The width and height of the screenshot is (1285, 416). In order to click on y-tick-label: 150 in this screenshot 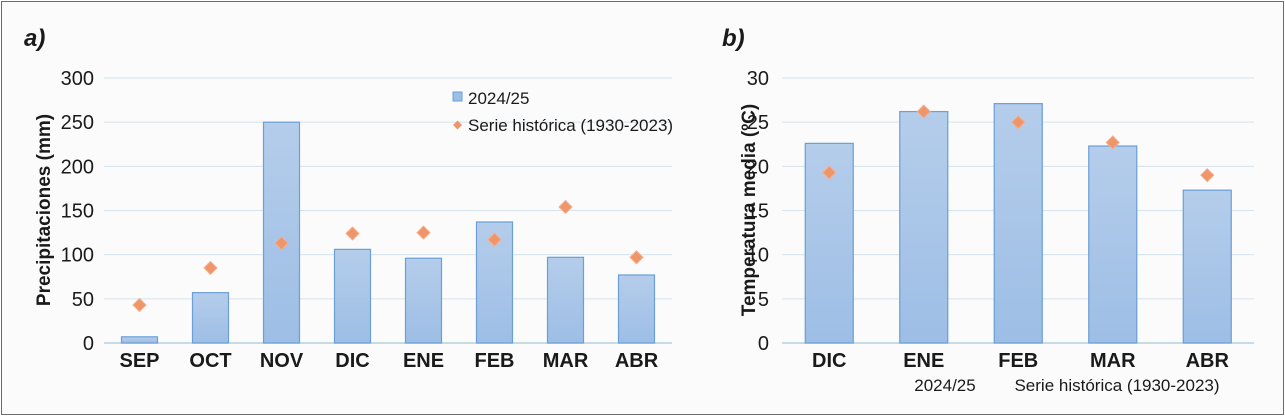, I will do `click(77, 212)`.